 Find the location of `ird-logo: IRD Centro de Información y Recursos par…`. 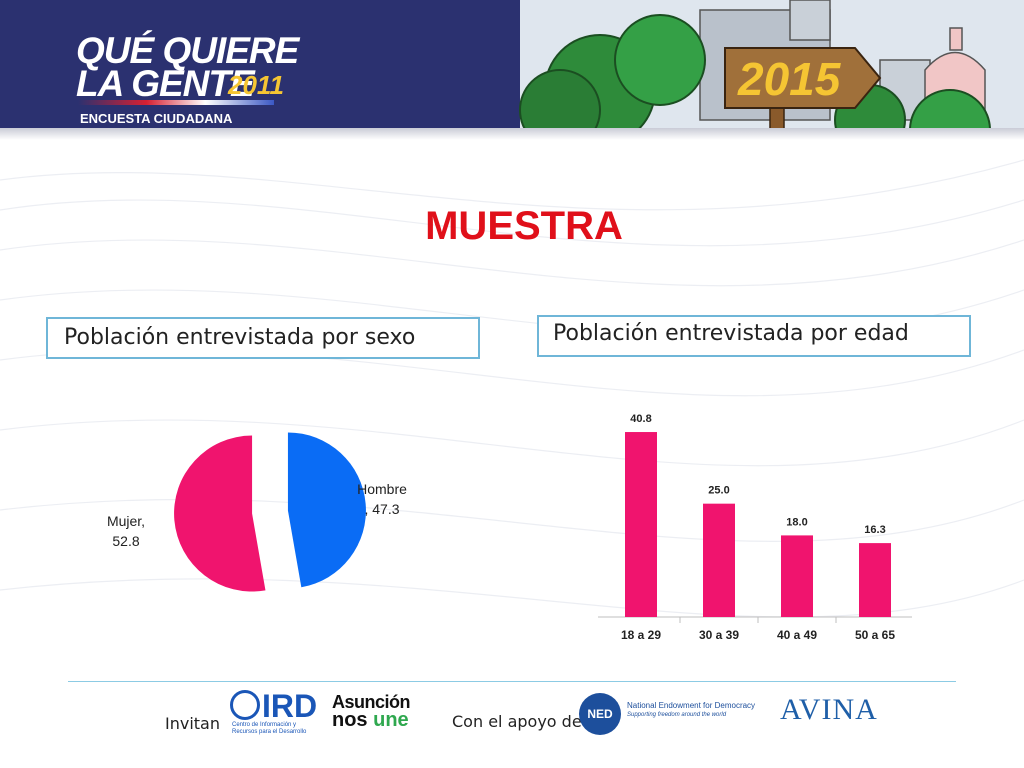

ird-logo: IRD Centro de Información y Recursos par… is located at coordinates (273, 712).